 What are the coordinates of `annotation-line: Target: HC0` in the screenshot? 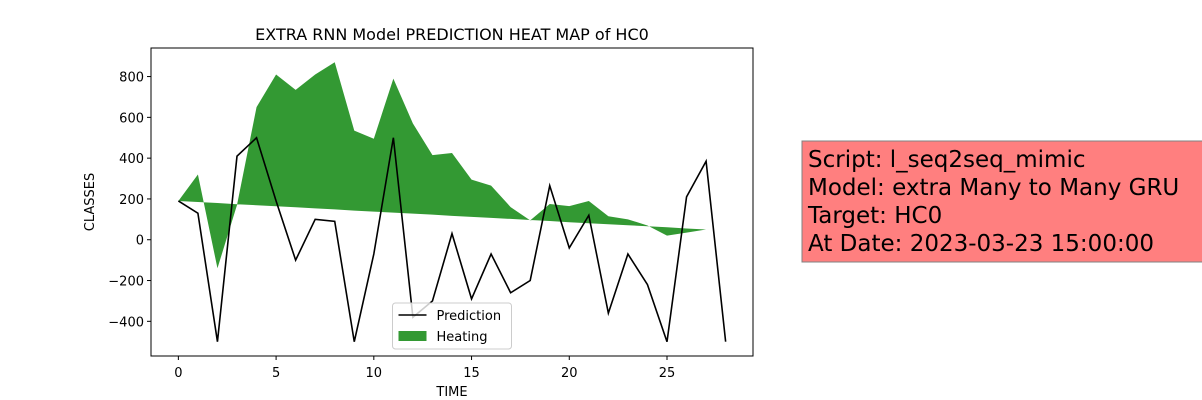 It's located at (874, 216).